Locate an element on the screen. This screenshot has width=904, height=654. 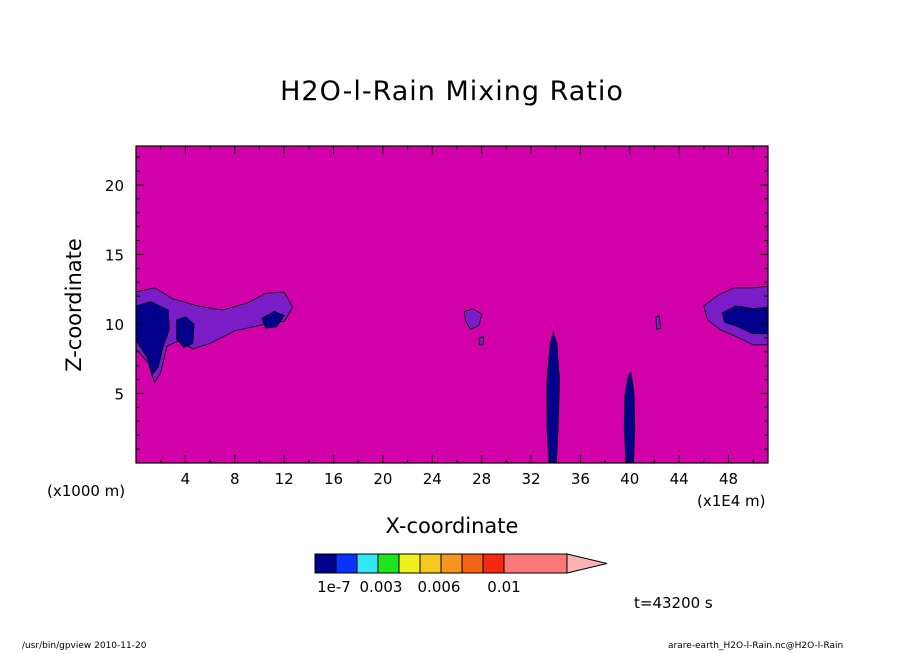
footer-program-date: /usr/bin/gpview 2010-11-20 is located at coordinates (84, 646).